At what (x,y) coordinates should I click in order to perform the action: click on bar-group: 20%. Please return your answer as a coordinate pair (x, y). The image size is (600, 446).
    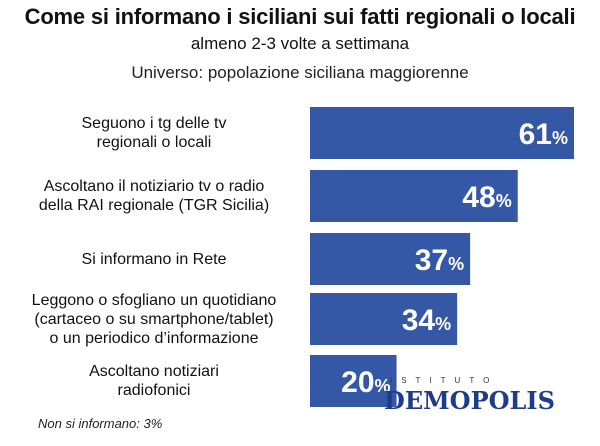
    Looking at the image, I should click on (353, 381).